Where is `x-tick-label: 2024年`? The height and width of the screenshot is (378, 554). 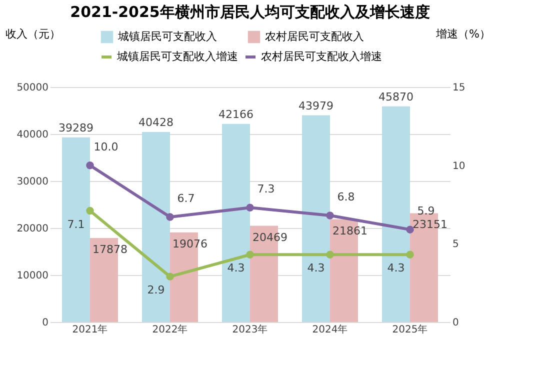
x-tick-label: 2024年 is located at coordinates (330, 330).